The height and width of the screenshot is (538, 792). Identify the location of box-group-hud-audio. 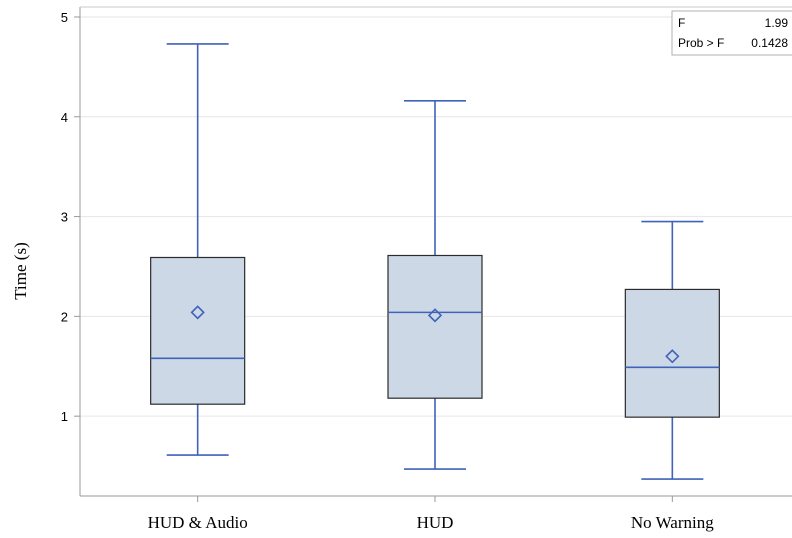
(198, 249).